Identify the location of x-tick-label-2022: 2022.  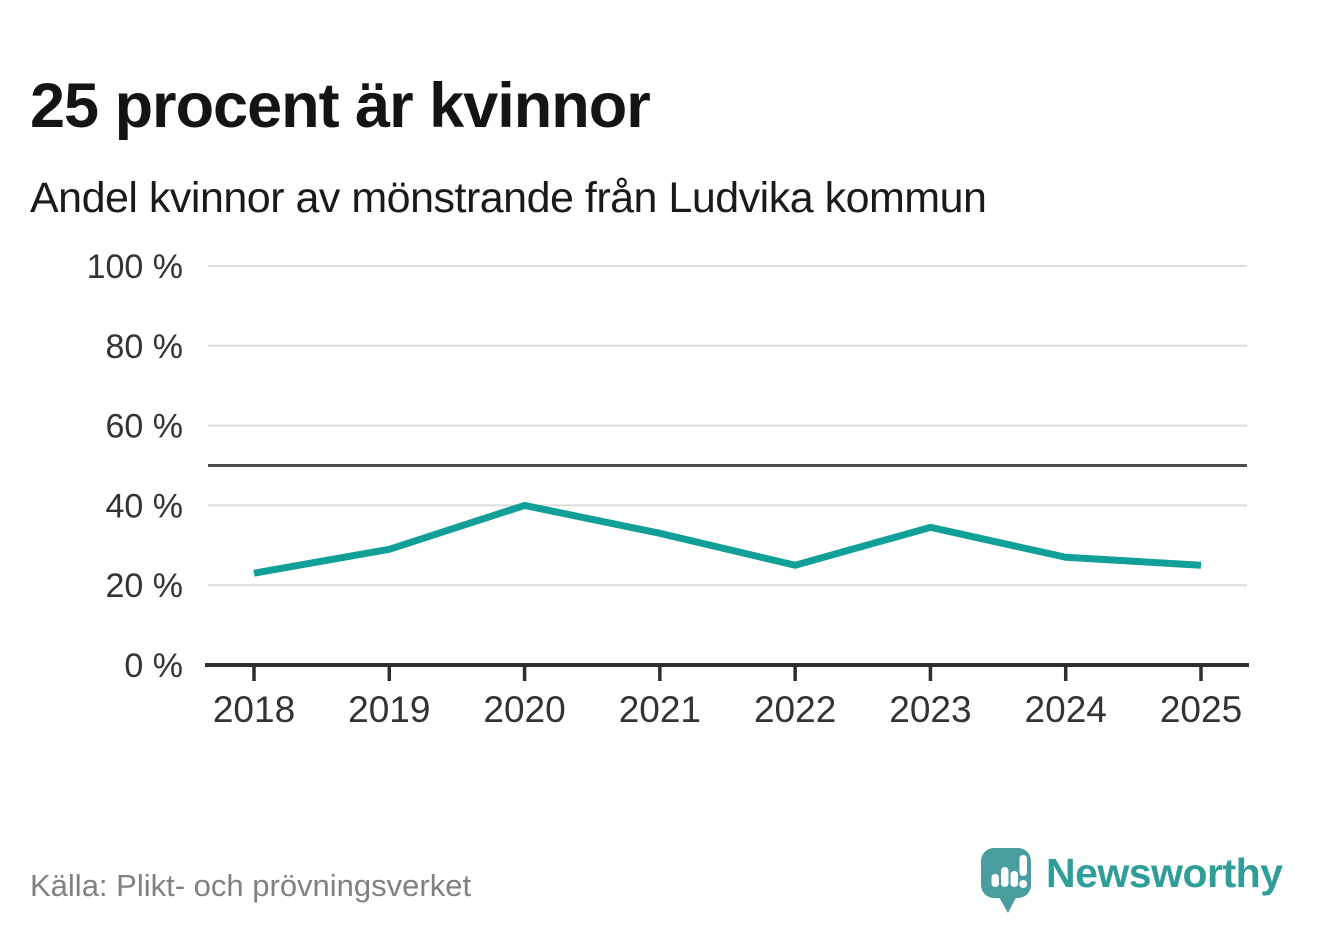
(795, 709).